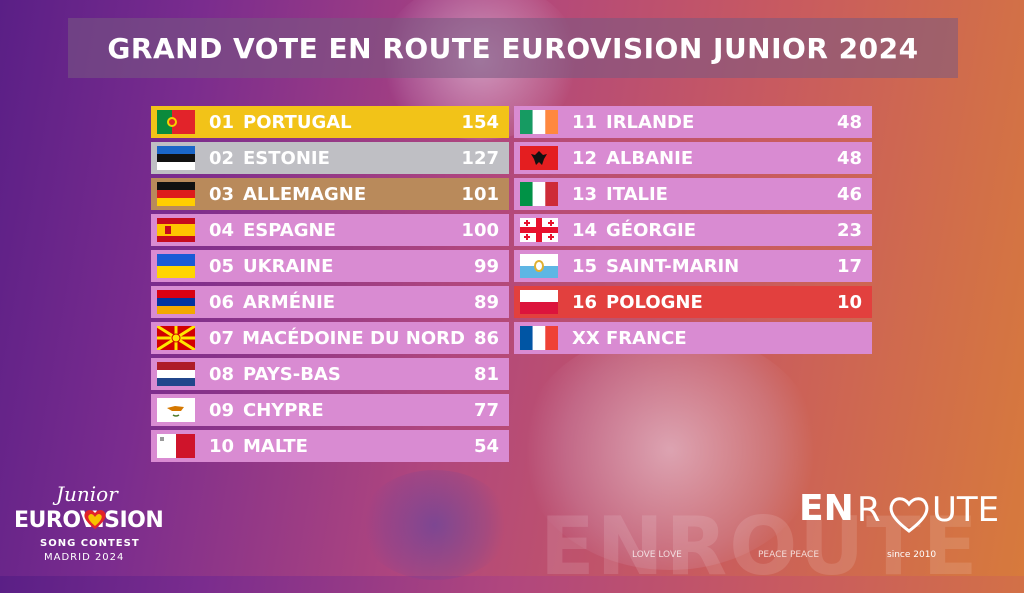 The image size is (1024, 593). Describe the element at coordinates (275, 446) in the screenshot. I see `country-name: MALTE` at that location.